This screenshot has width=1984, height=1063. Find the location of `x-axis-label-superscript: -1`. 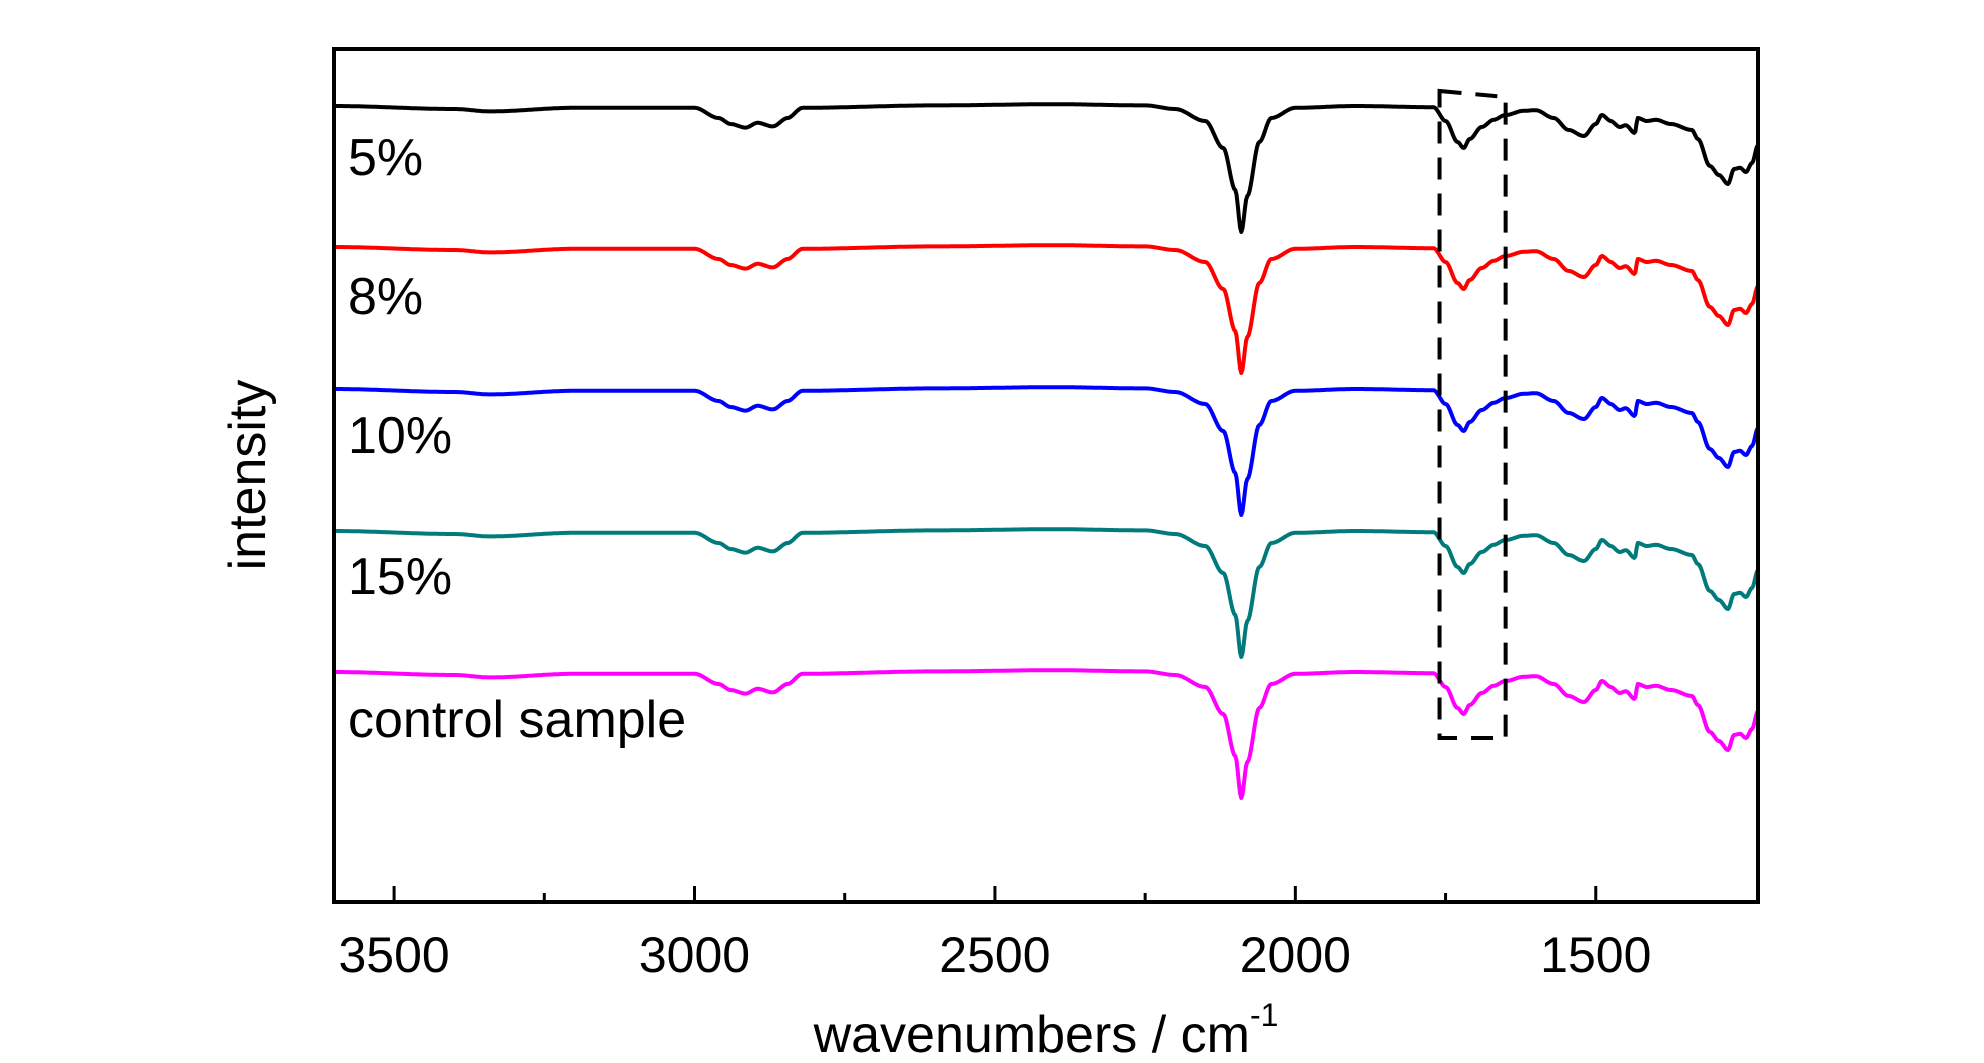

x-axis-label-superscript: -1 is located at coordinates (1264, 1015).